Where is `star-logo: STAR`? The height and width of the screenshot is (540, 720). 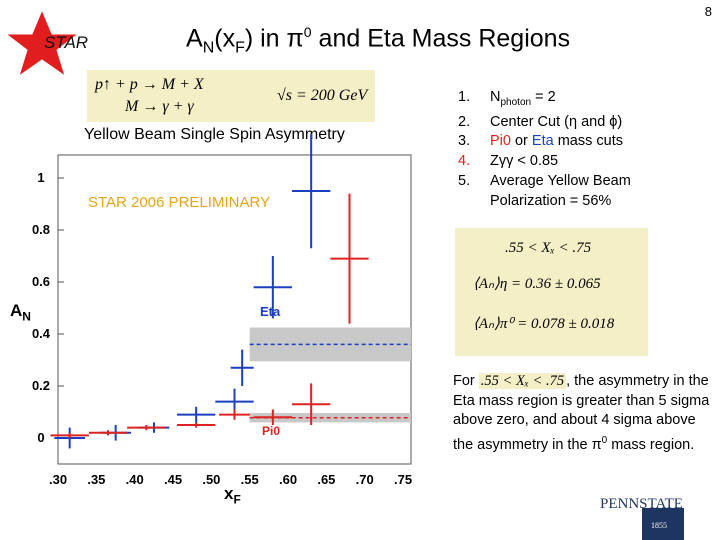 star-logo: STAR is located at coordinates (48, 43).